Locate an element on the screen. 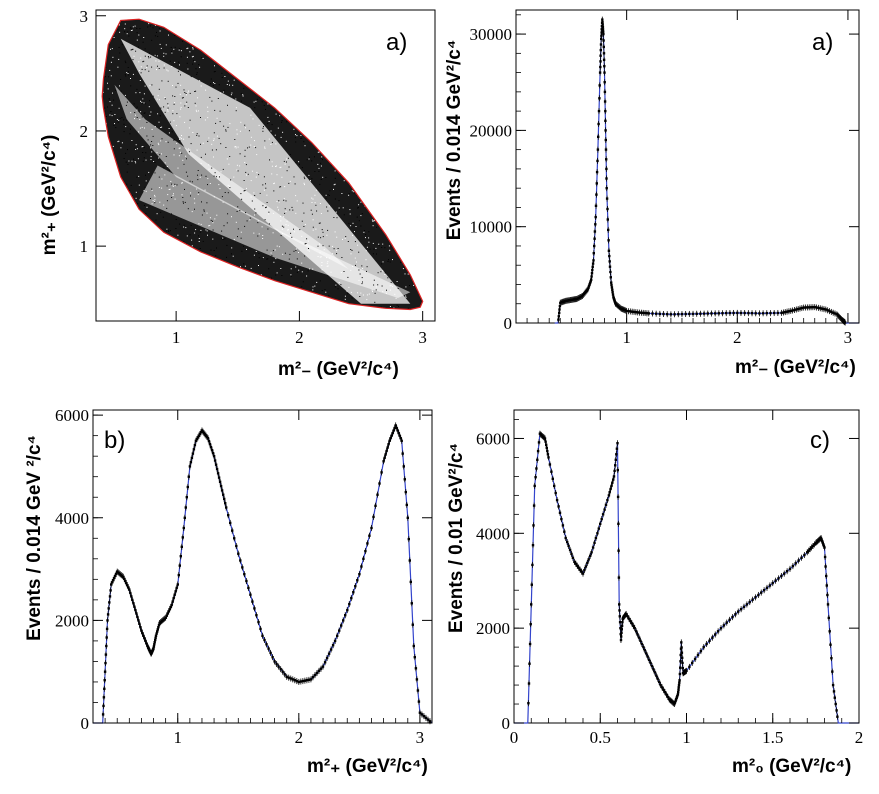 This screenshot has height=794, width=879. hist2-y-tick-label: 2000 is located at coordinates (72, 620).